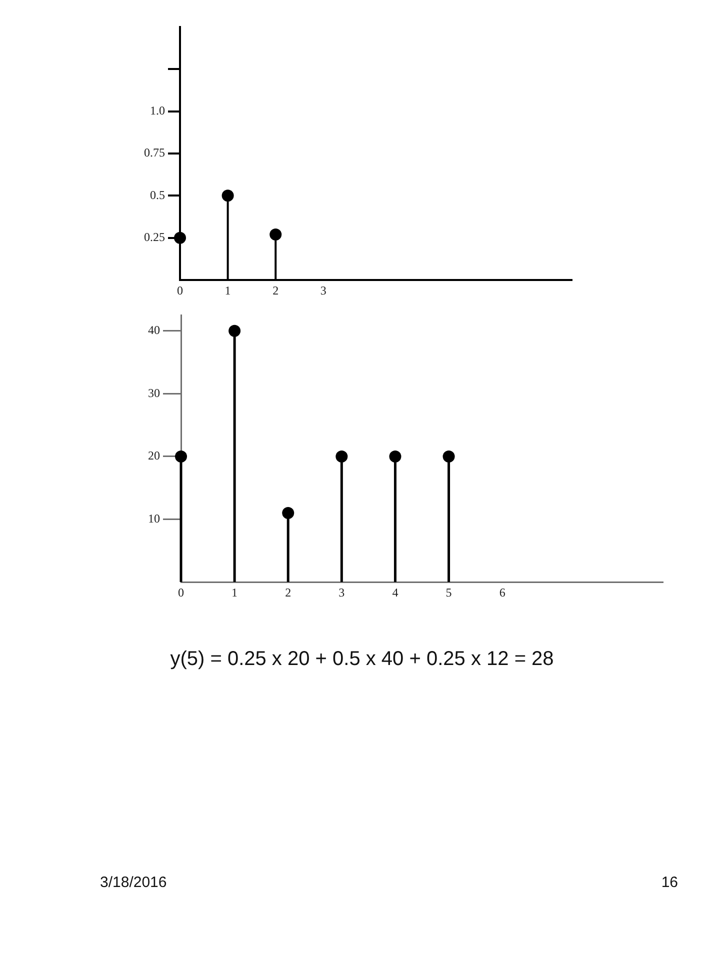 The image size is (720, 960). I want to click on x-tick-label: 6, so click(502, 592).